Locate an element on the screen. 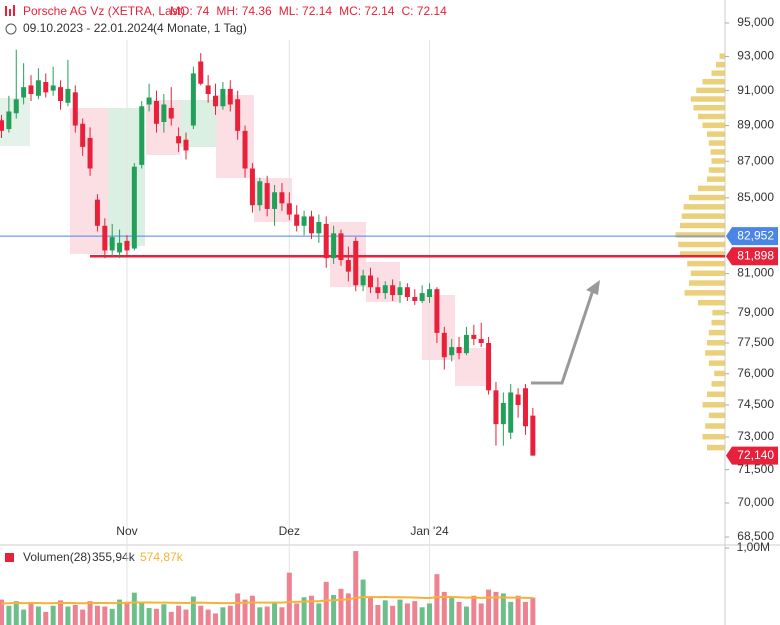 The height and width of the screenshot is (625, 780). volume-ma-label: 574,87k is located at coordinates (162, 557).